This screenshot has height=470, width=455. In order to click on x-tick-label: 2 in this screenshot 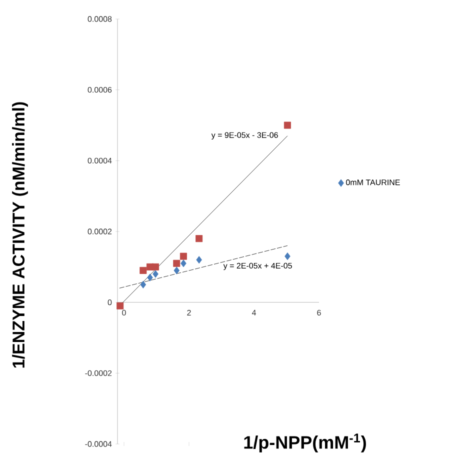, I will do `click(189, 313)`.